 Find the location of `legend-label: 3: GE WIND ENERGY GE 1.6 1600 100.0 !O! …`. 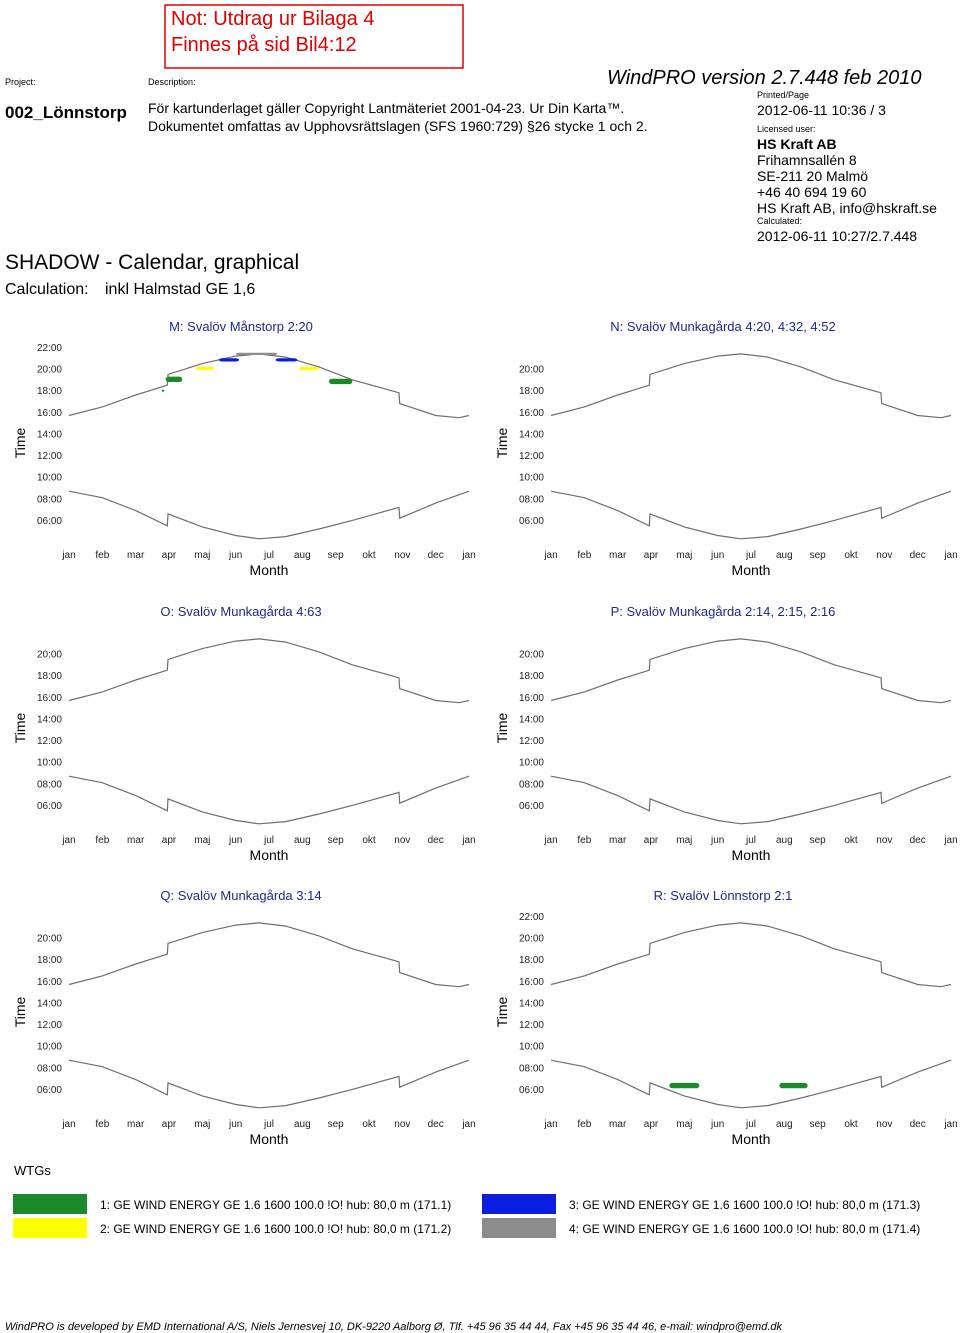

legend-label: 3: GE WIND ENERGY GE 1.6 1600 100.0 !O! … is located at coordinates (744, 1205).